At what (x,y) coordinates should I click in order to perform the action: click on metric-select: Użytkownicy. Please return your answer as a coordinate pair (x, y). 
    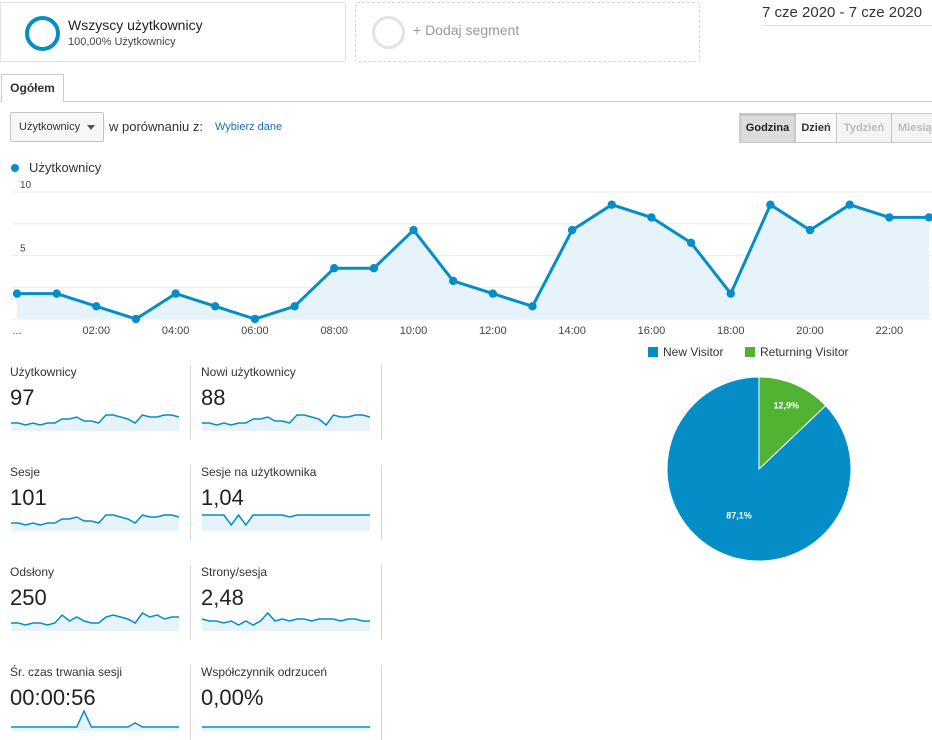
    Looking at the image, I should click on (57, 127).